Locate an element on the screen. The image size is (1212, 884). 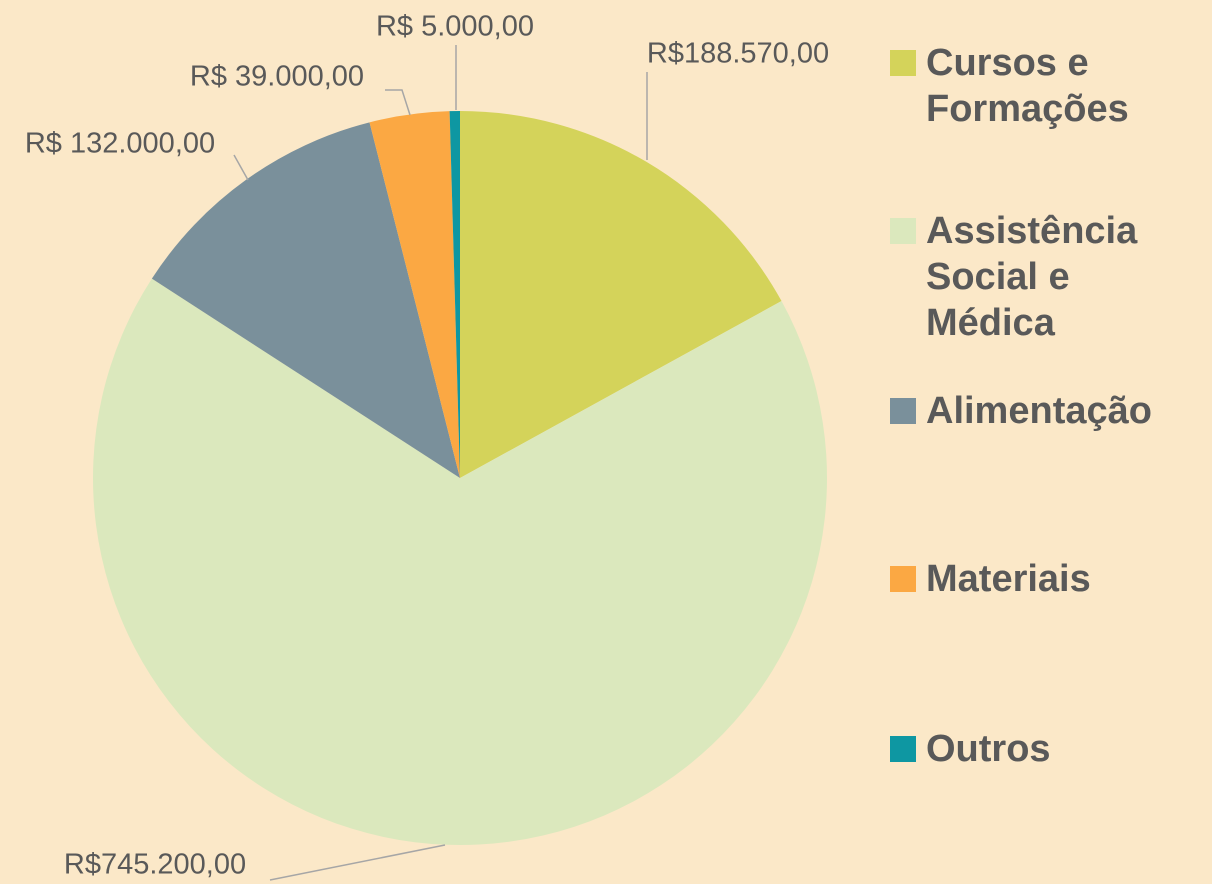
legend-label: Cursos e Formações is located at coordinates (1027, 86).